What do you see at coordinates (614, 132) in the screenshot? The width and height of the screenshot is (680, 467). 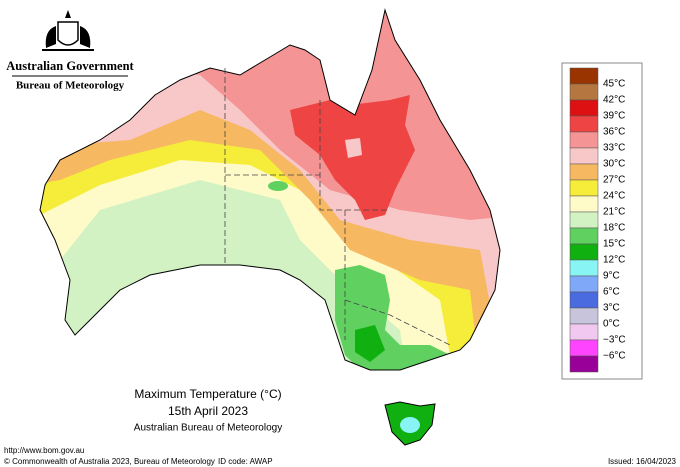 I see `legend-label: 36°C` at bounding box center [614, 132].